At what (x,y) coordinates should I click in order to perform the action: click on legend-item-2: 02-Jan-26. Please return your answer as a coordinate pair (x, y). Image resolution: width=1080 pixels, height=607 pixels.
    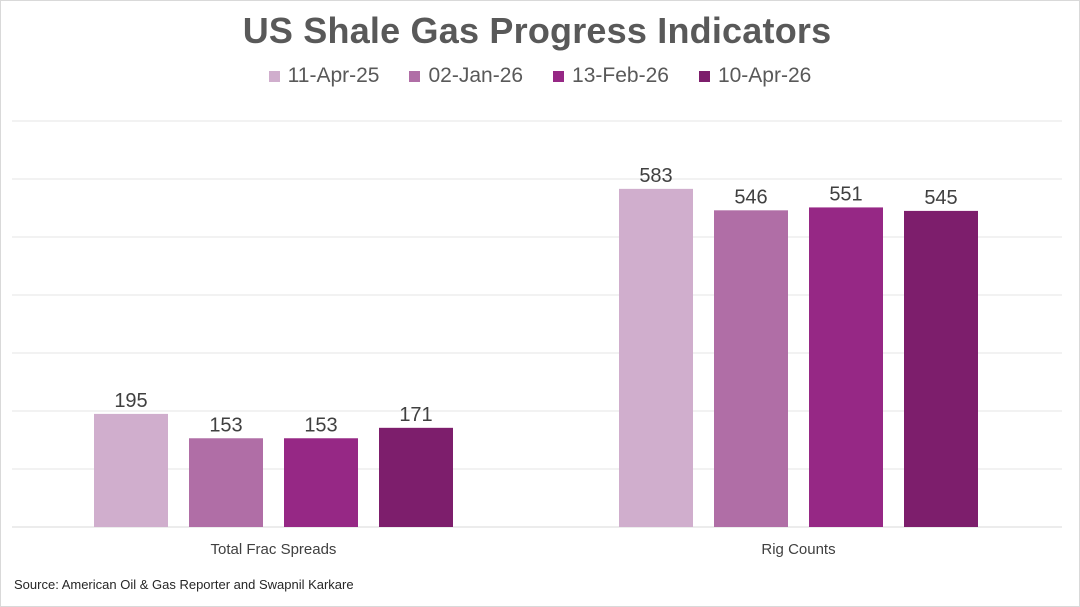
    Looking at the image, I should click on (466, 76).